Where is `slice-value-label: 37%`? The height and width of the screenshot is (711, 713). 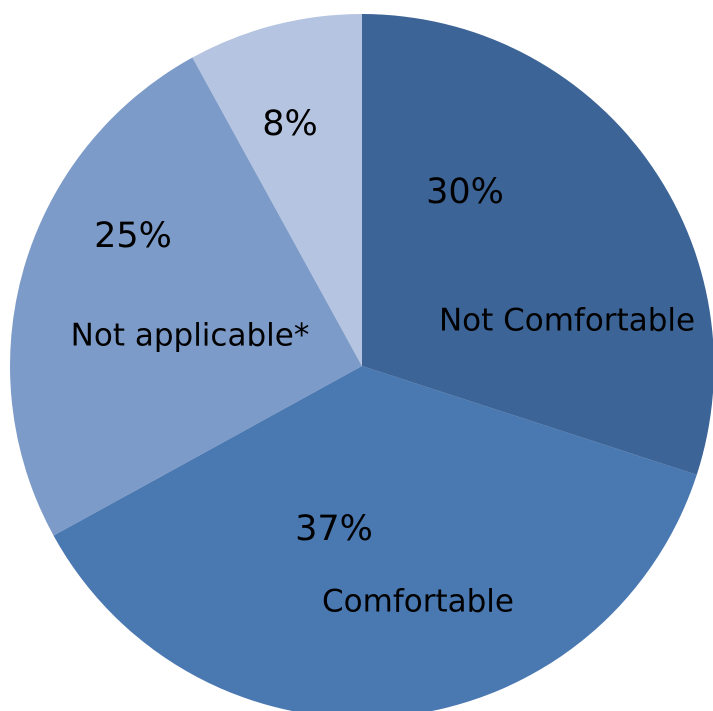
slice-value-label: 37% is located at coordinates (334, 529).